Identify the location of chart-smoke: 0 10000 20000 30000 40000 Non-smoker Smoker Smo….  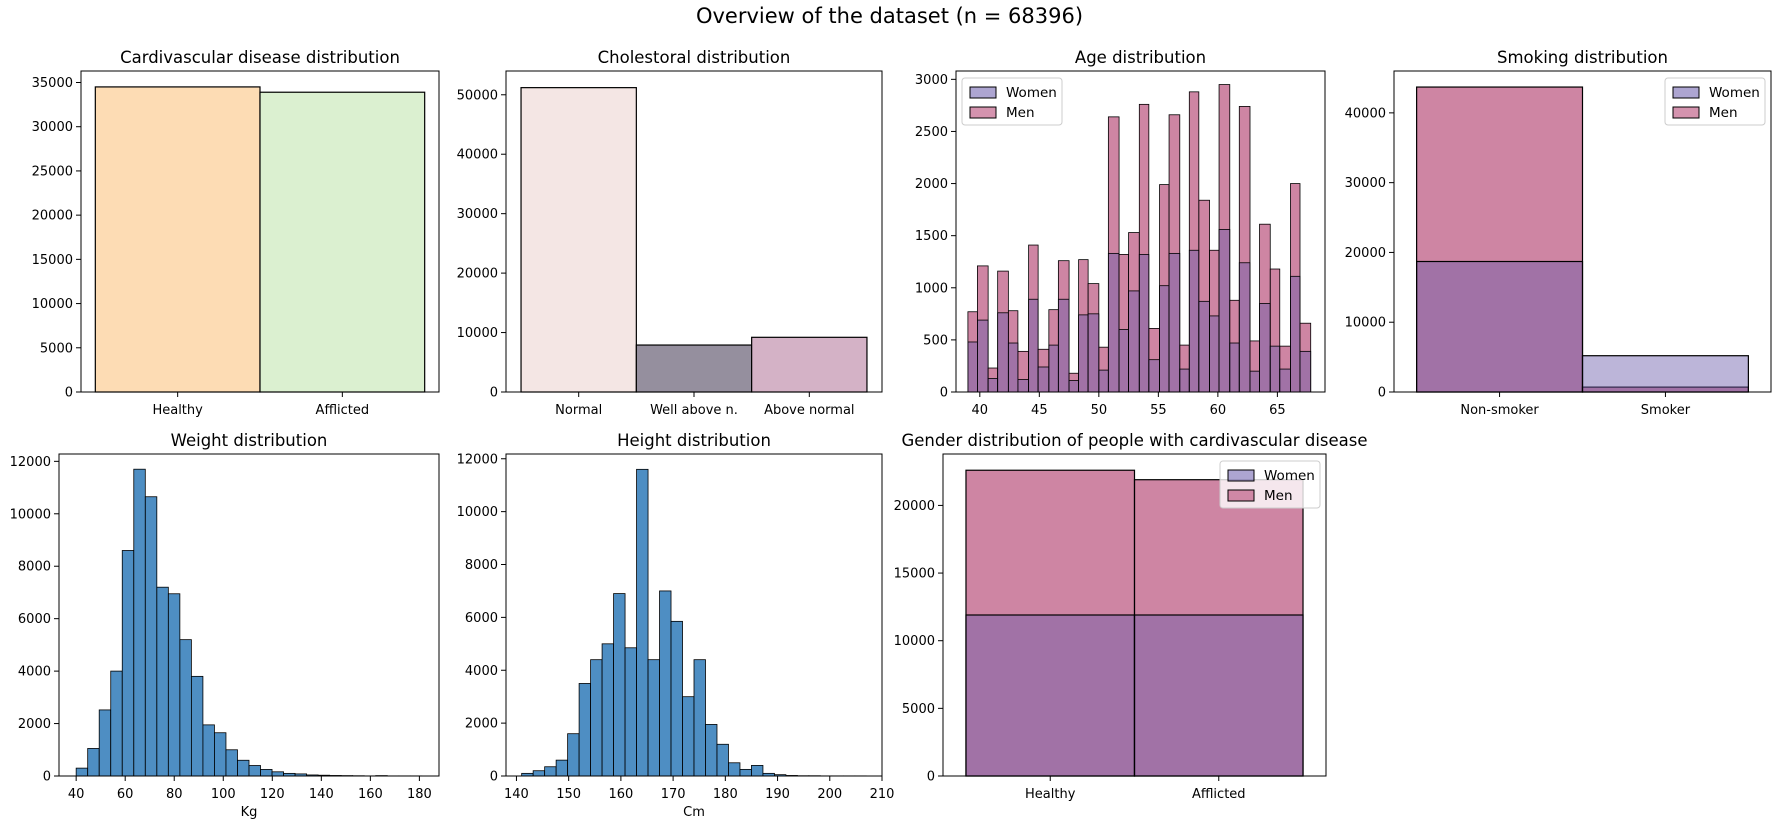
(1558, 233).